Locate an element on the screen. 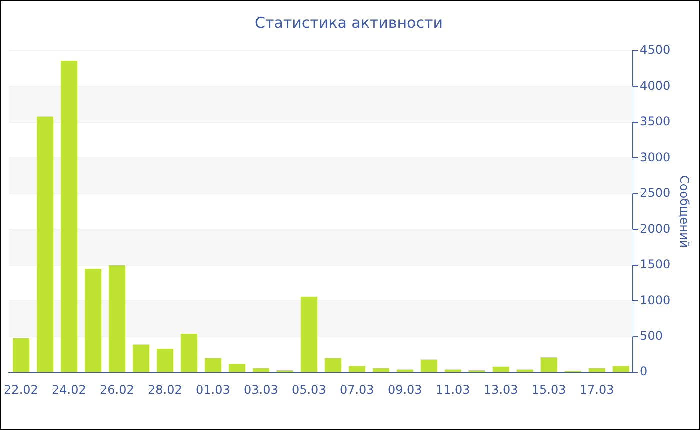 The width and height of the screenshot is (700, 430). y-tick-label: 2000 is located at coordinates (655, 229).